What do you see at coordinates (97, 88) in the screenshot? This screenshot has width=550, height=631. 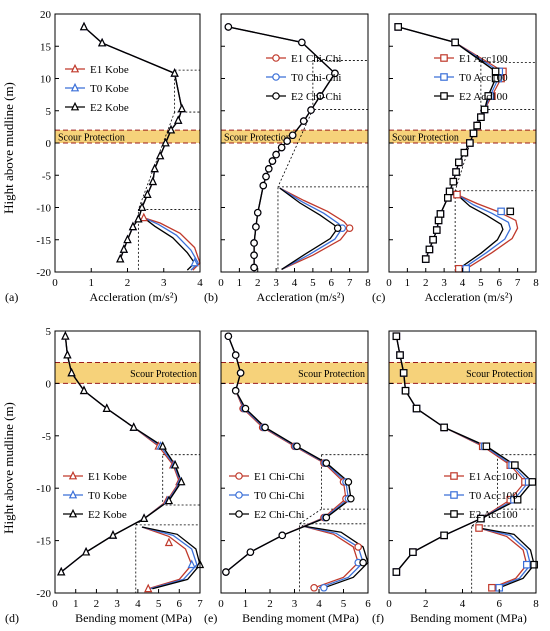 I see `legend: E1 Kobe T0 Kobe E2 Kobe` at bounding box center [97, 88].